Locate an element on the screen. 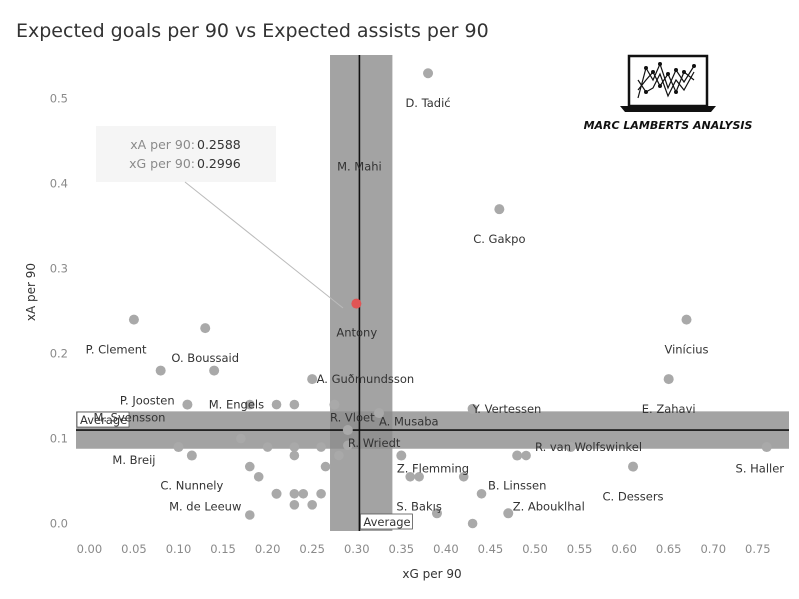  average-y-label: Average is located at coordinates (103, 419).